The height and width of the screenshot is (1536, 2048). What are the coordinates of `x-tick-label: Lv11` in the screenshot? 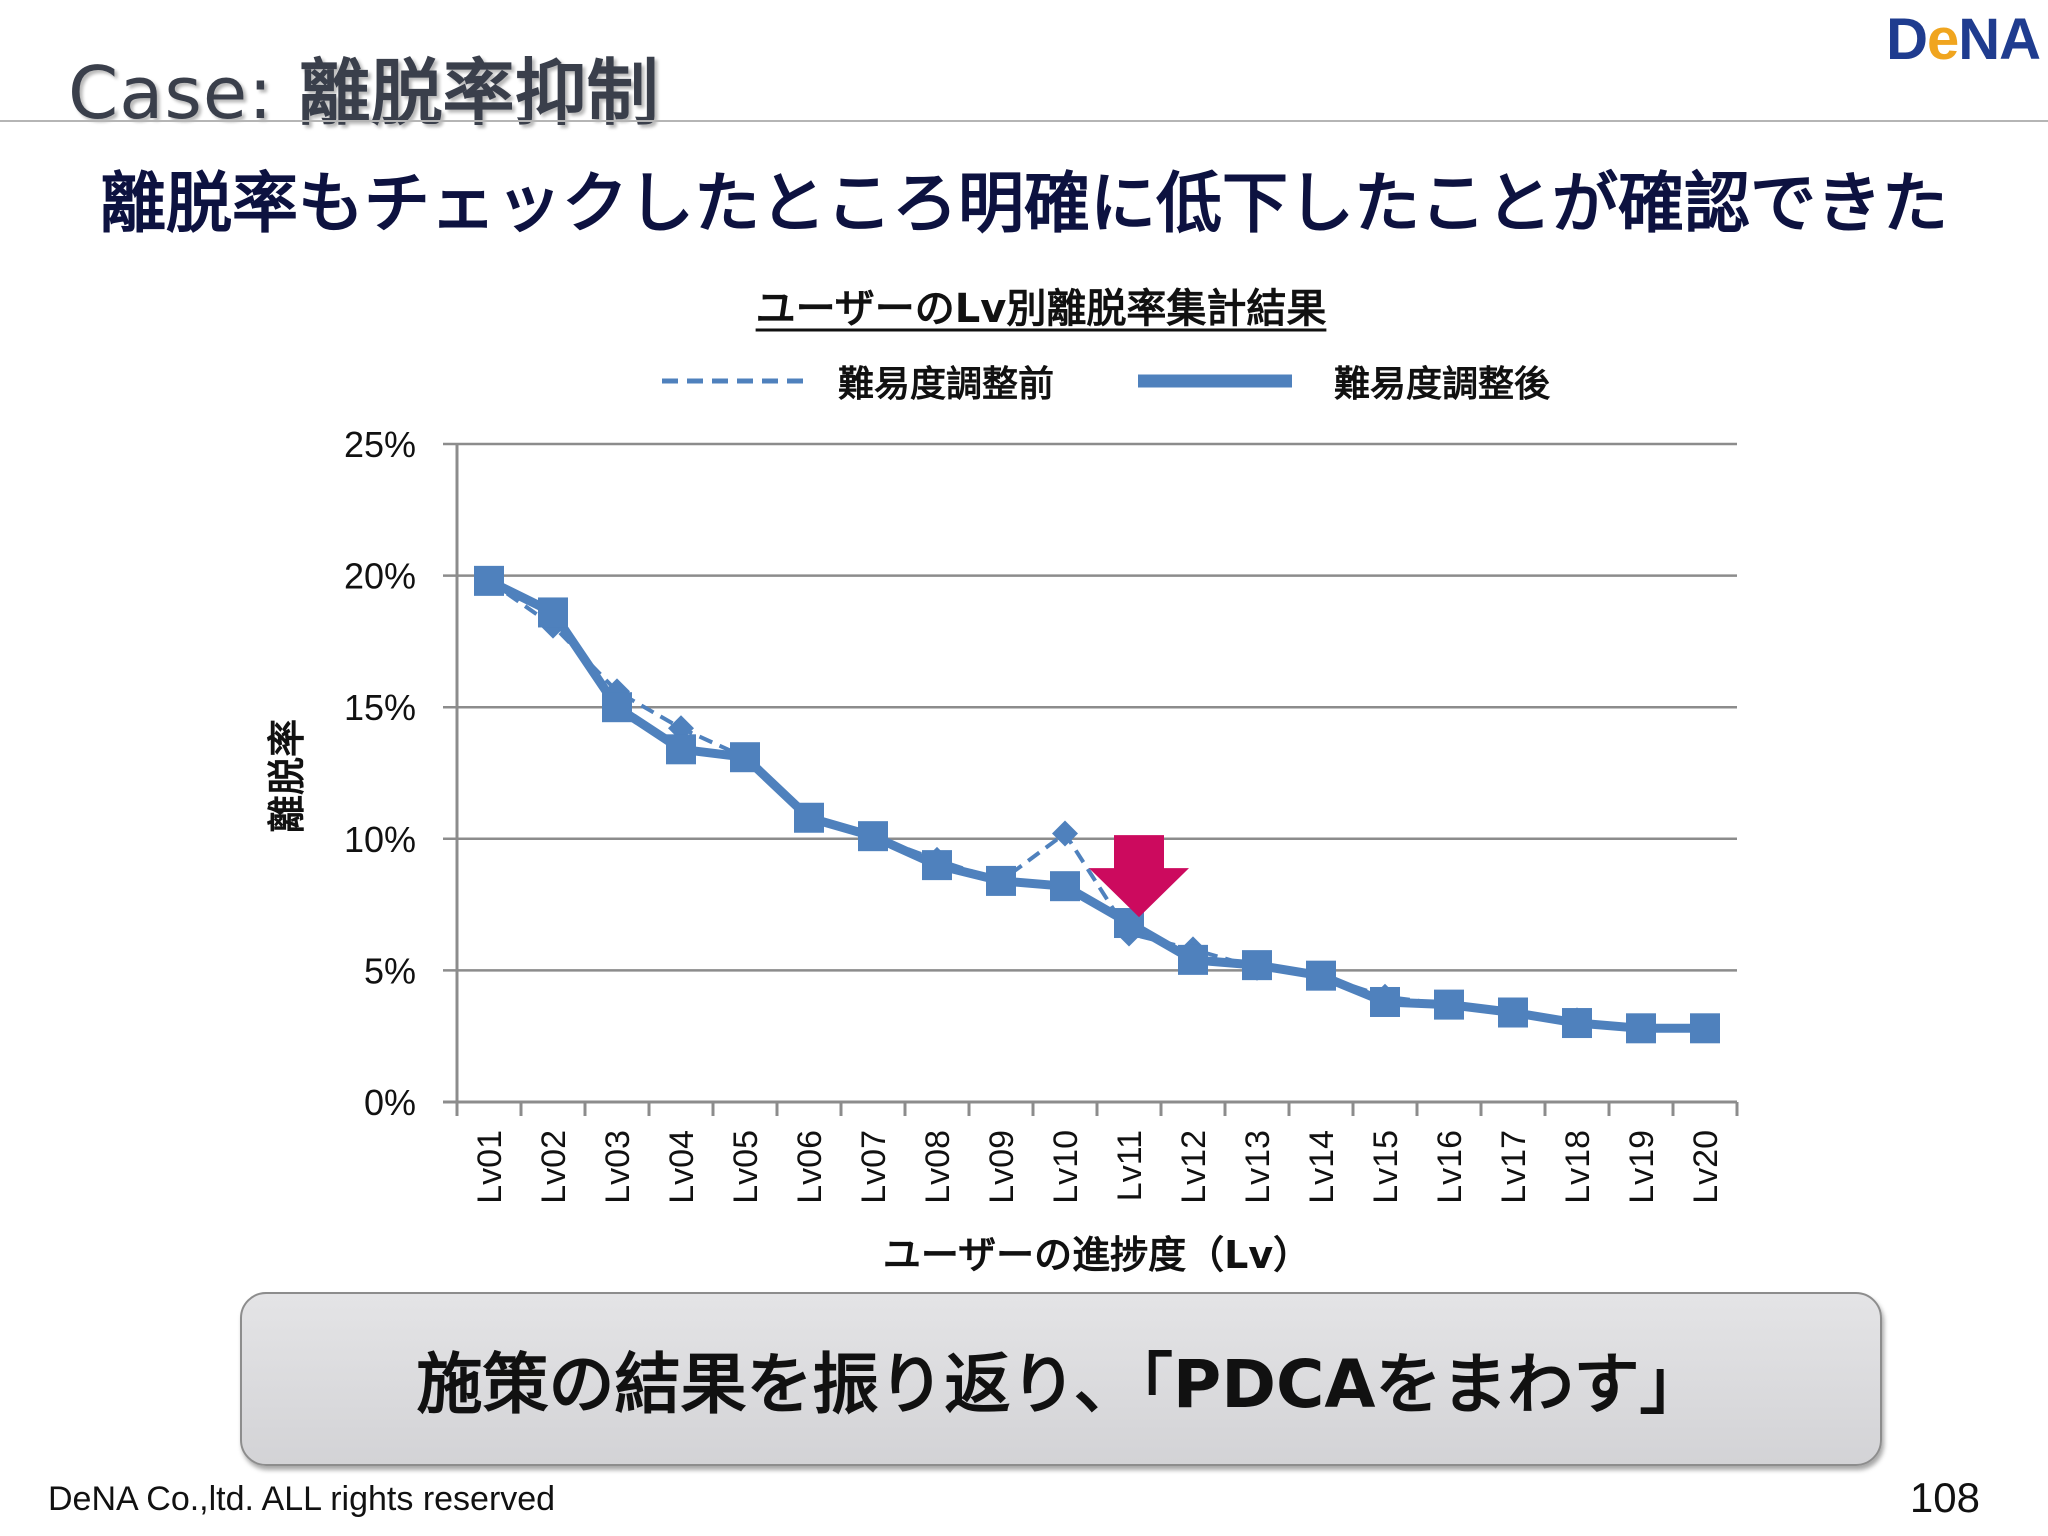 It's located at (1130, 1165).